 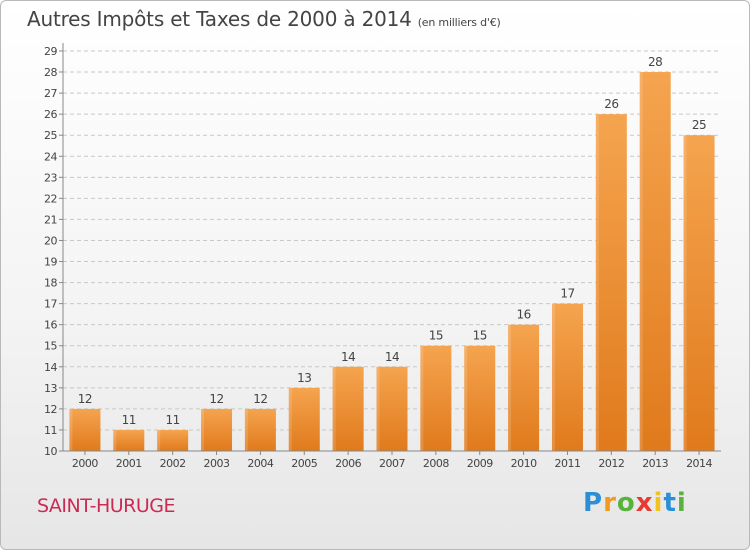 I want to click on bar-2002, so click(x=173, y=440).